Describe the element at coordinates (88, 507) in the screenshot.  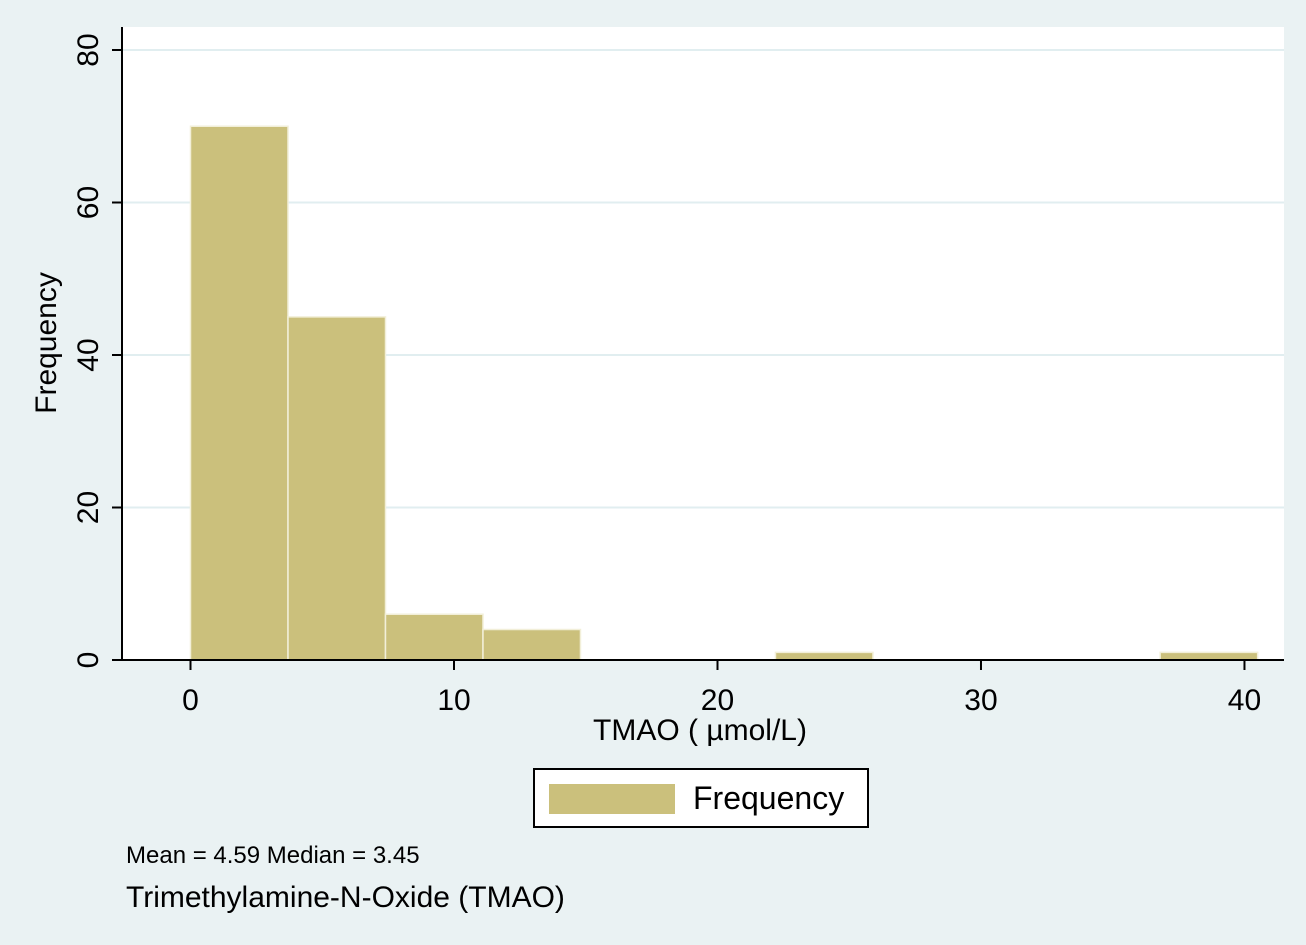
I see `y-tick-label: 20` at that location.